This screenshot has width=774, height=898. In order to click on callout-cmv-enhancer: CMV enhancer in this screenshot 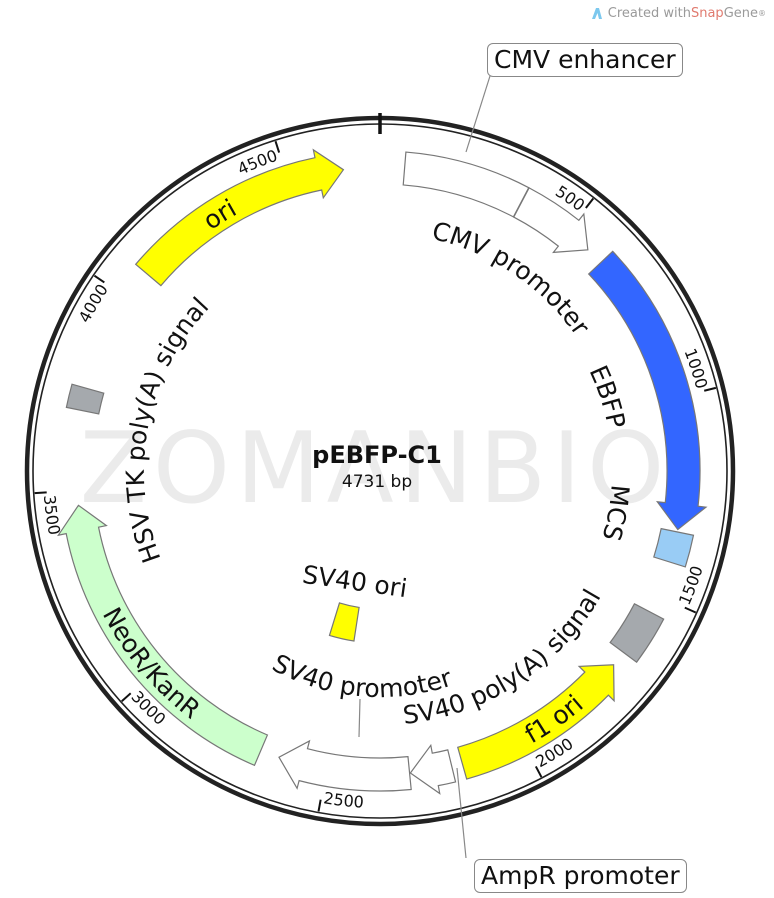, I will do `click(585, 60)`.